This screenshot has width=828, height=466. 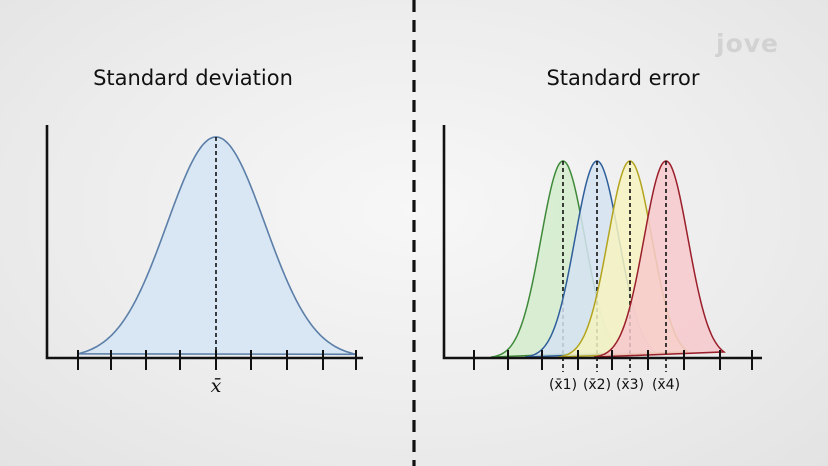 What do you see at coordinates (193, 78) in the screenshot?
I see `left-panel-title: Standard deviation` at bounding box center [193, 78].